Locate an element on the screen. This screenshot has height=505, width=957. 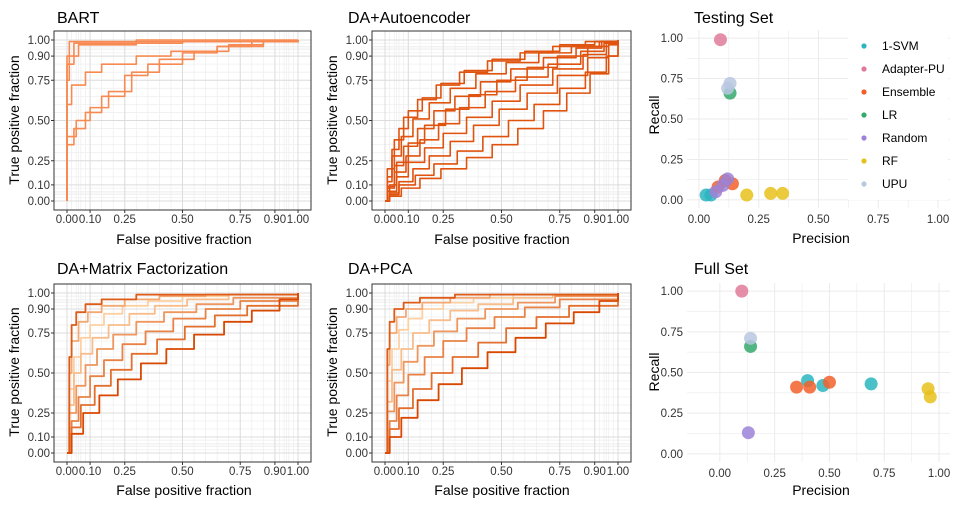
panel-title: BART is located at coordinates (78, 18).